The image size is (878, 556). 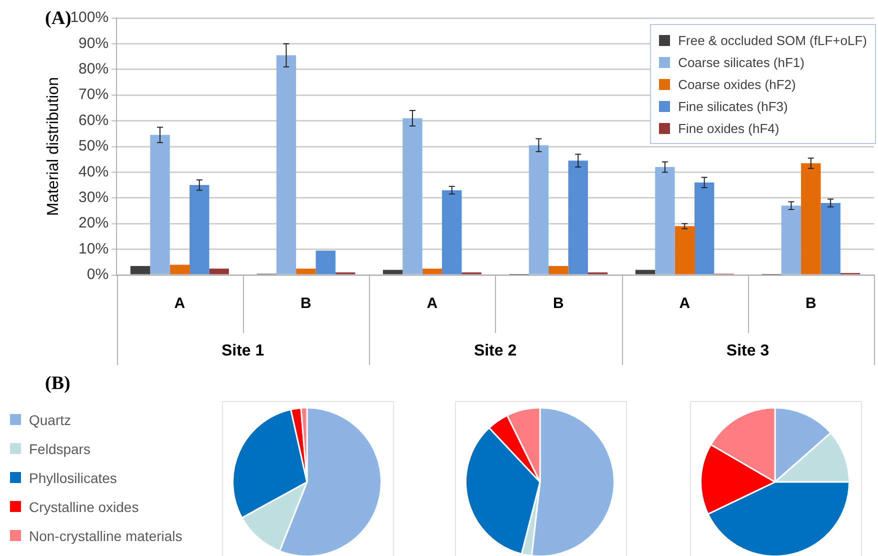 What do you see at coordinates (93, 146) in the screenshot?
I see `y-tick-label: 50%` at bounding box center [93, 146].